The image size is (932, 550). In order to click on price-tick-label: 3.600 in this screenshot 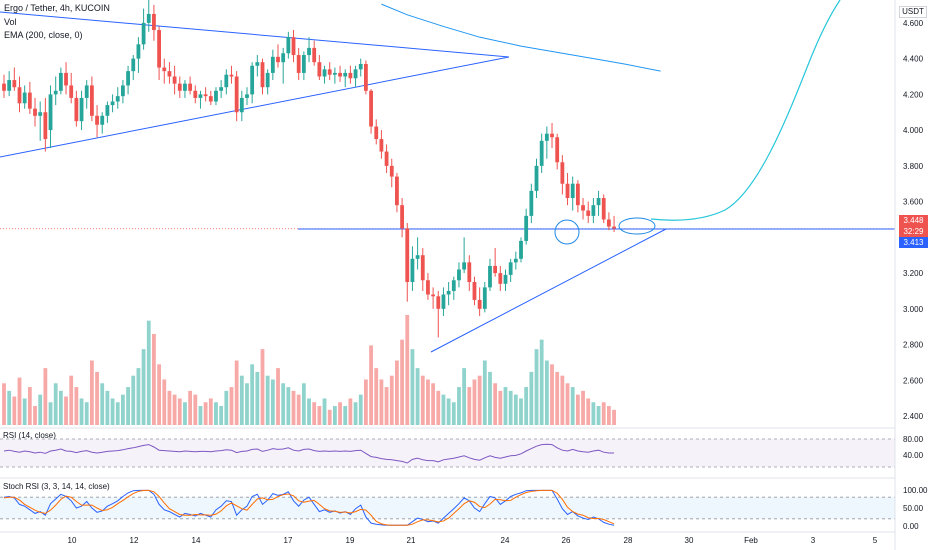, I will do `click(913, 202)`.